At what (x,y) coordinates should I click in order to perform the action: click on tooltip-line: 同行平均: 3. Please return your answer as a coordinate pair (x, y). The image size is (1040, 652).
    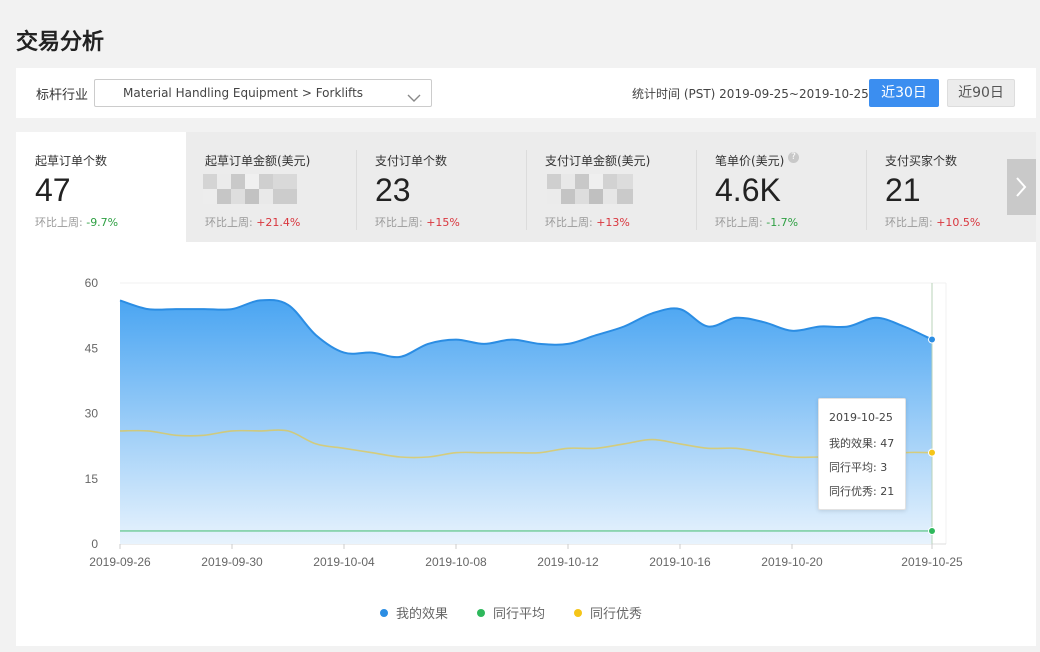
    Looking at the image, I should click on (858, 467).